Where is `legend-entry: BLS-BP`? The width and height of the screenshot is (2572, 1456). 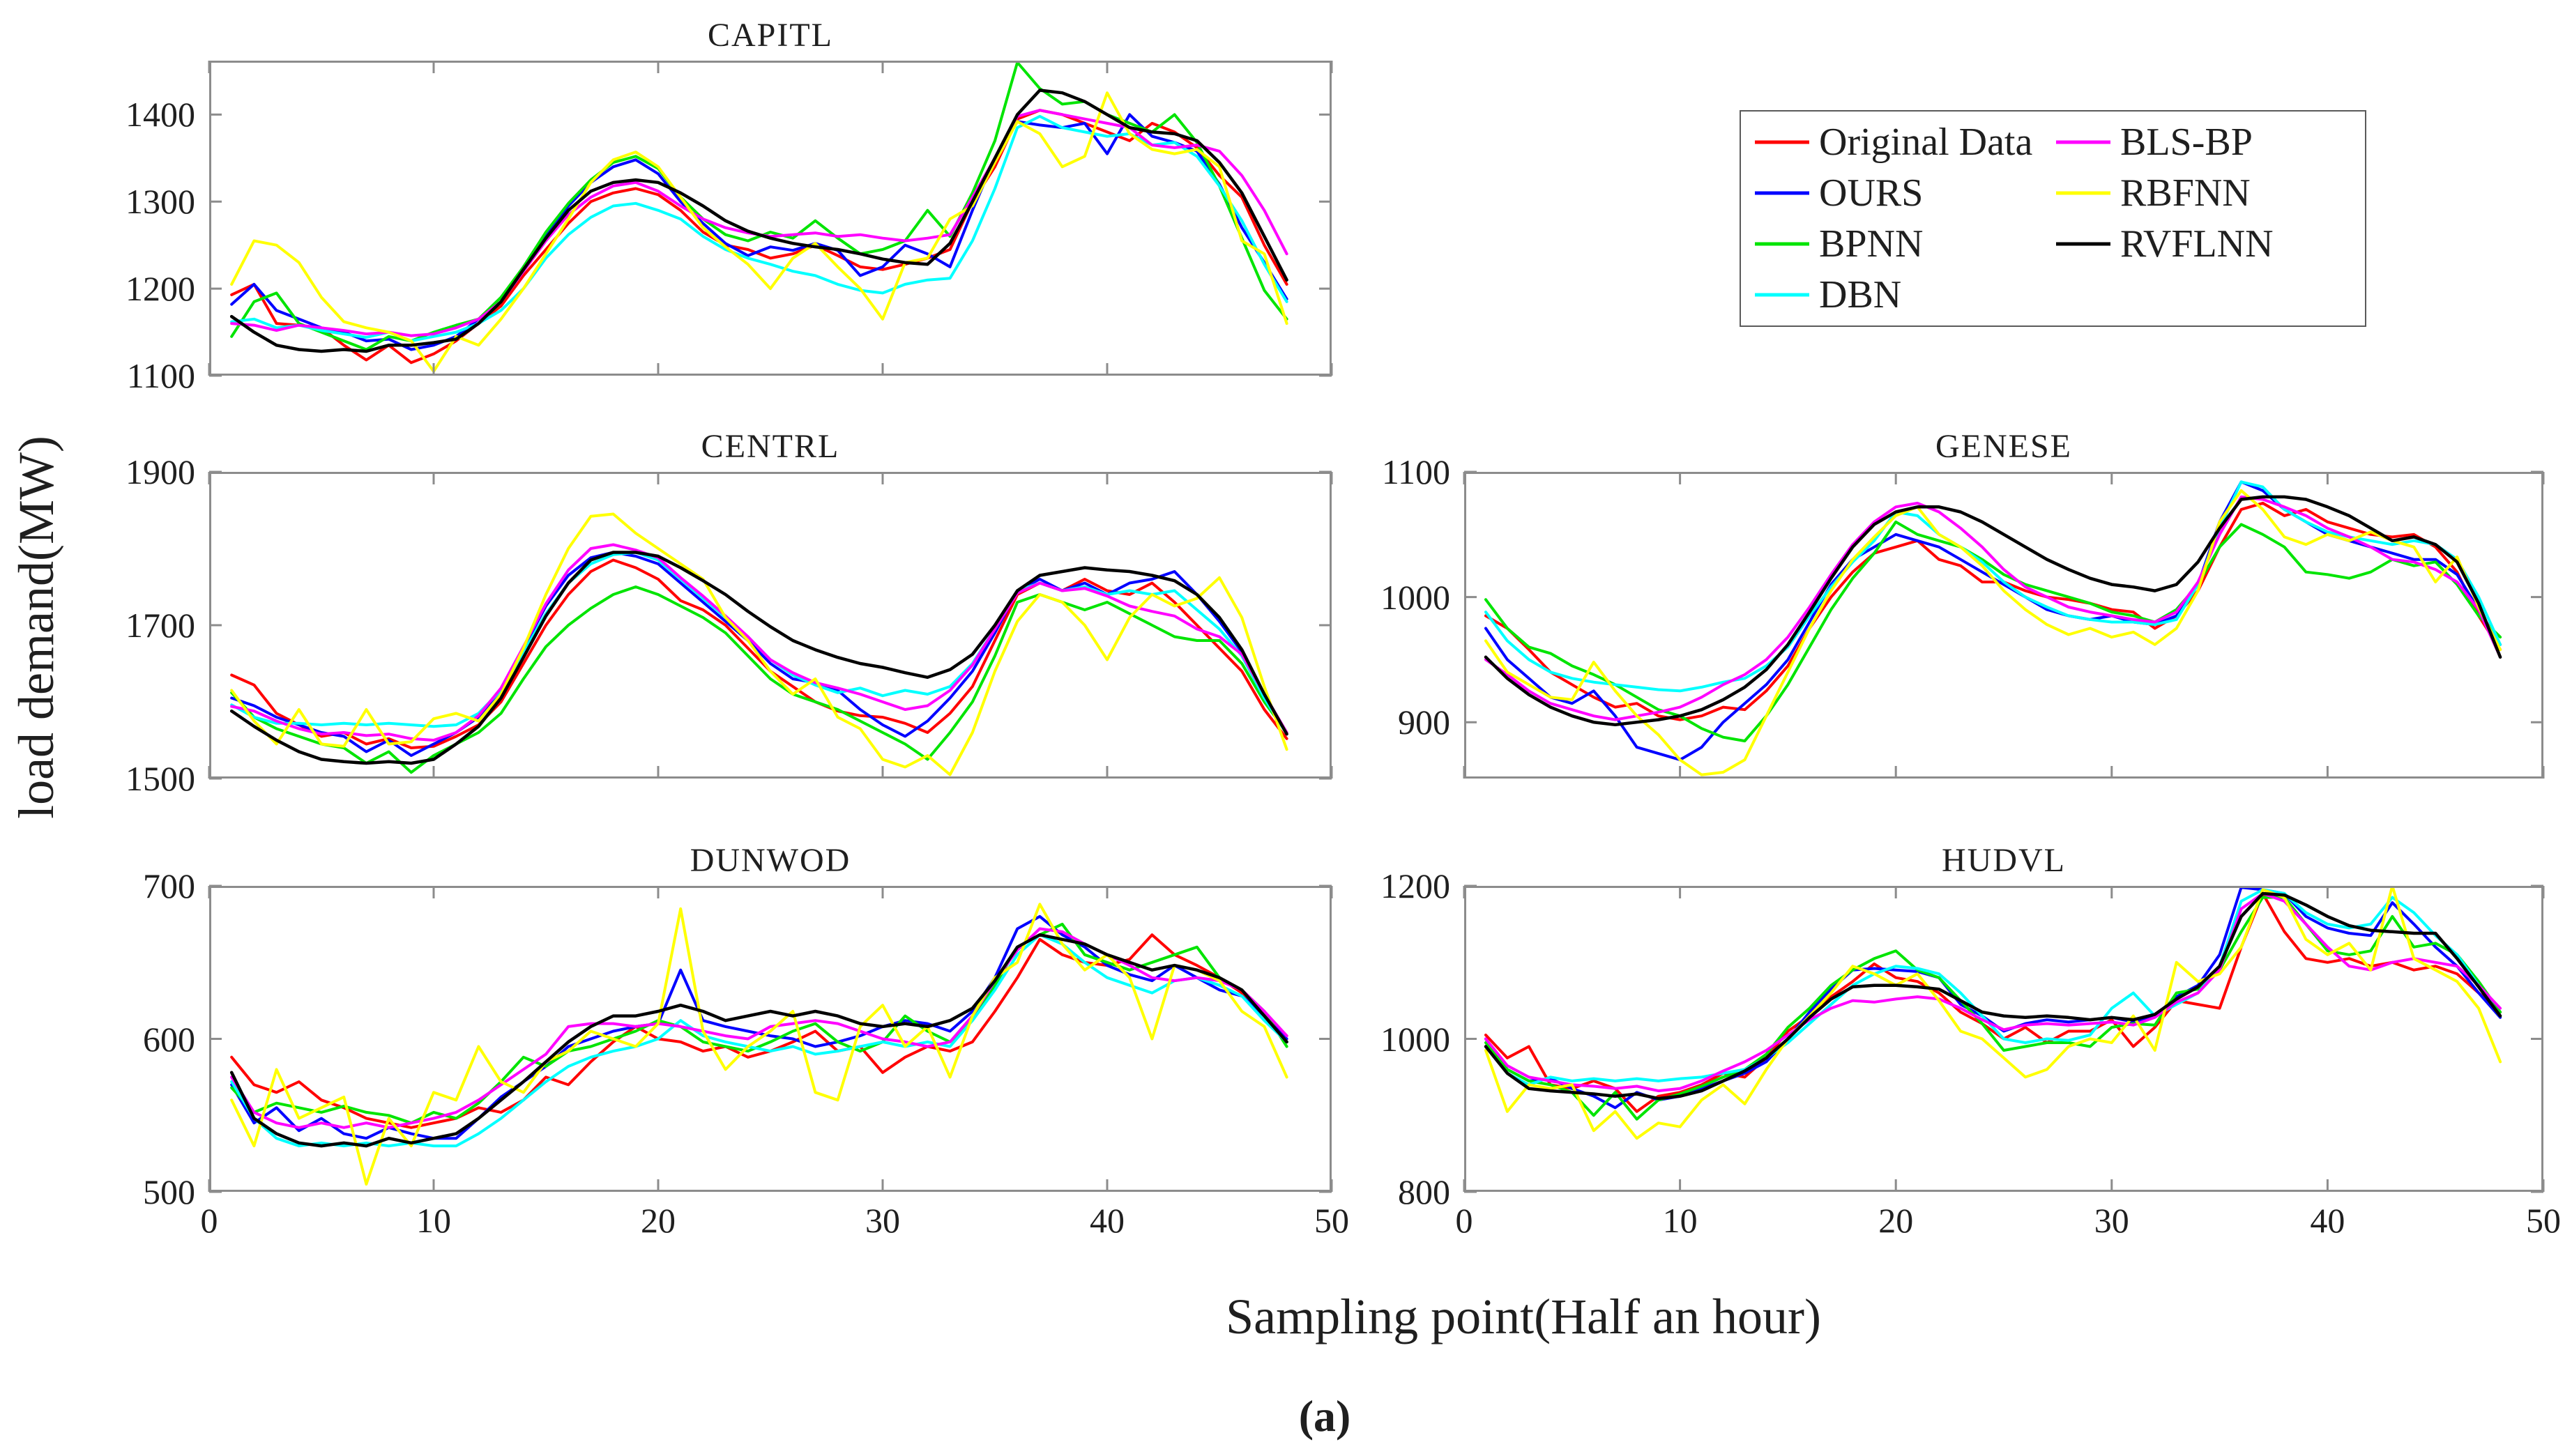 legend-entry: BLS-BP is located at coordinates (2053, 142).